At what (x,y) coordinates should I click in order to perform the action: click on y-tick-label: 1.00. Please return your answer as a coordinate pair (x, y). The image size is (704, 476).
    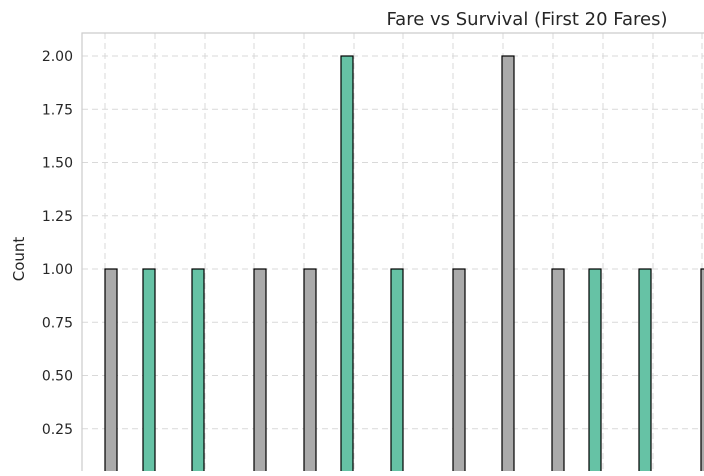
    Looking at the image, I should click on (57, 270).